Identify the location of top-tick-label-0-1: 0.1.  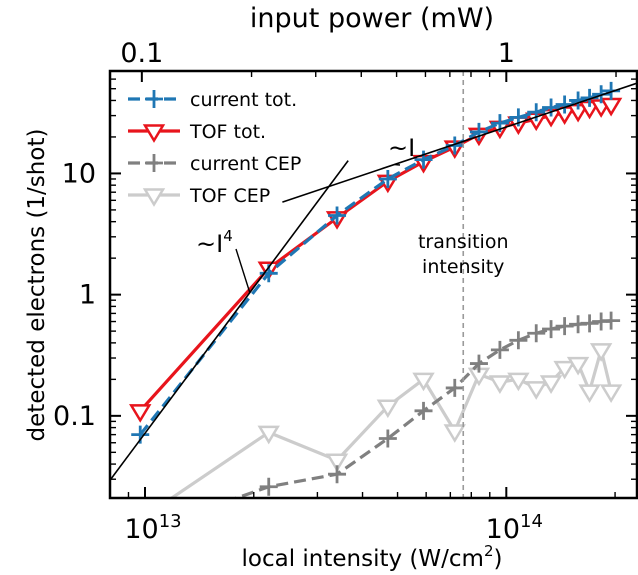
(141, 53).